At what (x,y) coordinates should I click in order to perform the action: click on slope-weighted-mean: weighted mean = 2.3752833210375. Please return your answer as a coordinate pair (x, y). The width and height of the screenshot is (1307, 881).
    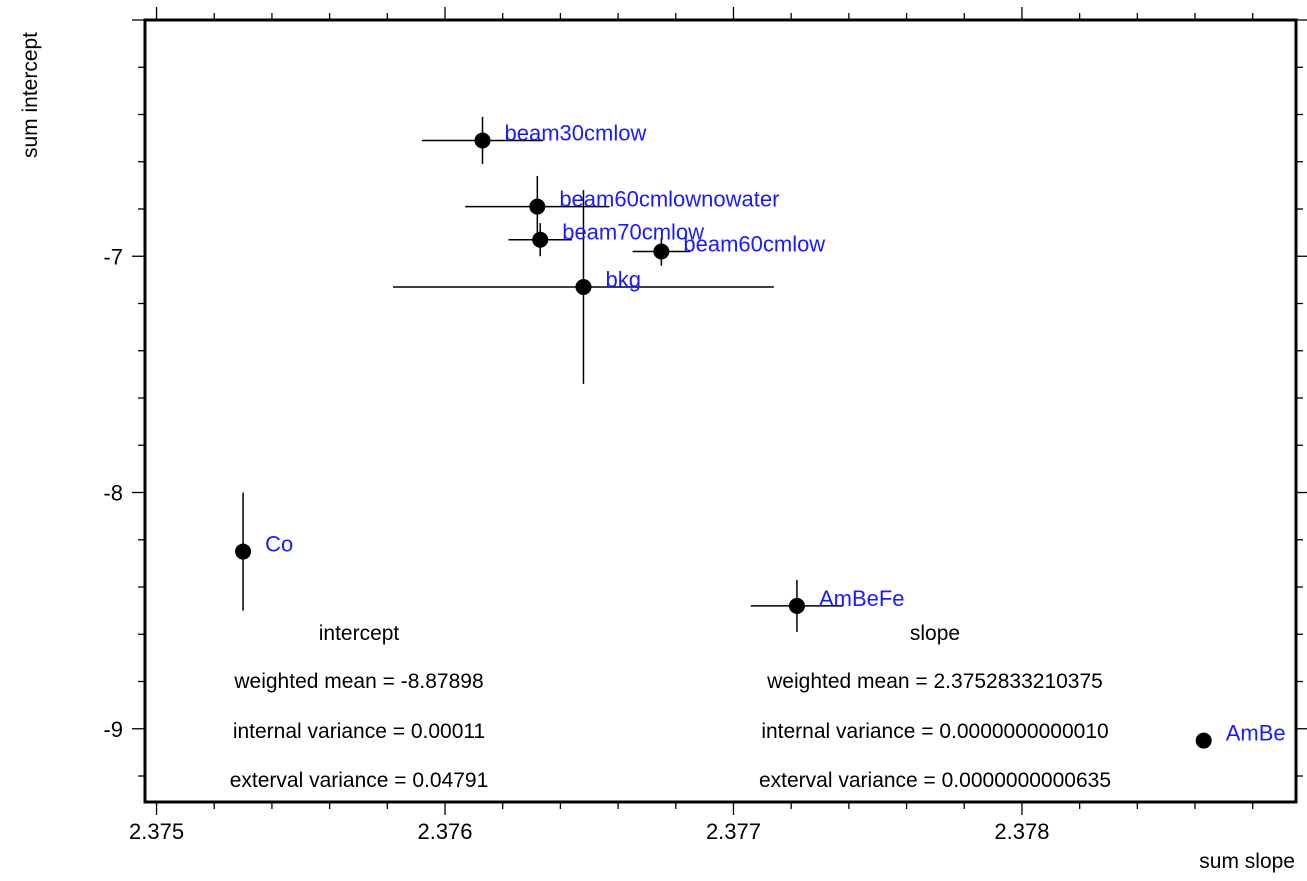
    Looking at the image, I should click on (934, 681).